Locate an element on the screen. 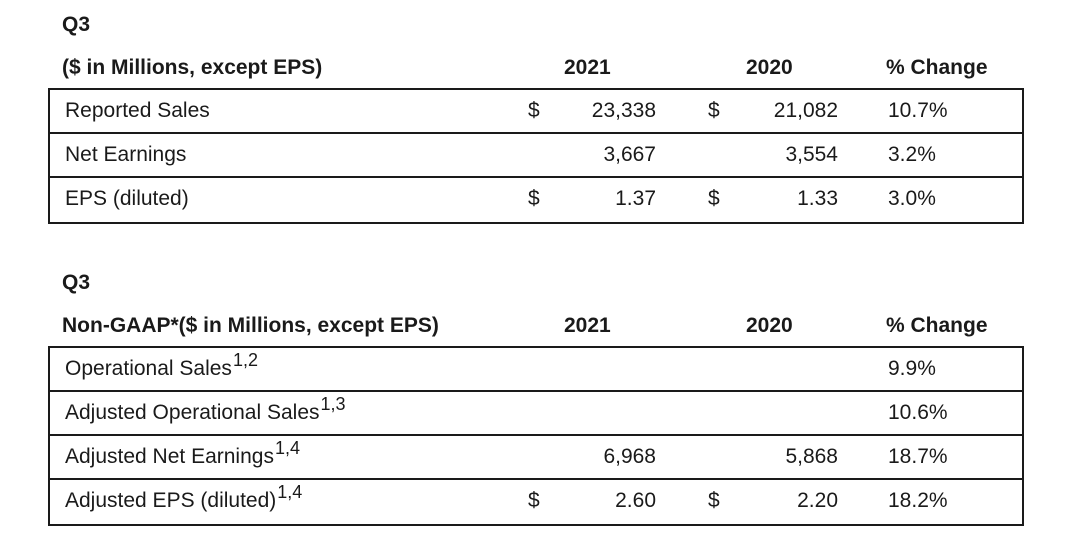 The height and width of the screenshot is (558, 1088). row-label: EPS (diluted) is located at coordinates (127, 198).